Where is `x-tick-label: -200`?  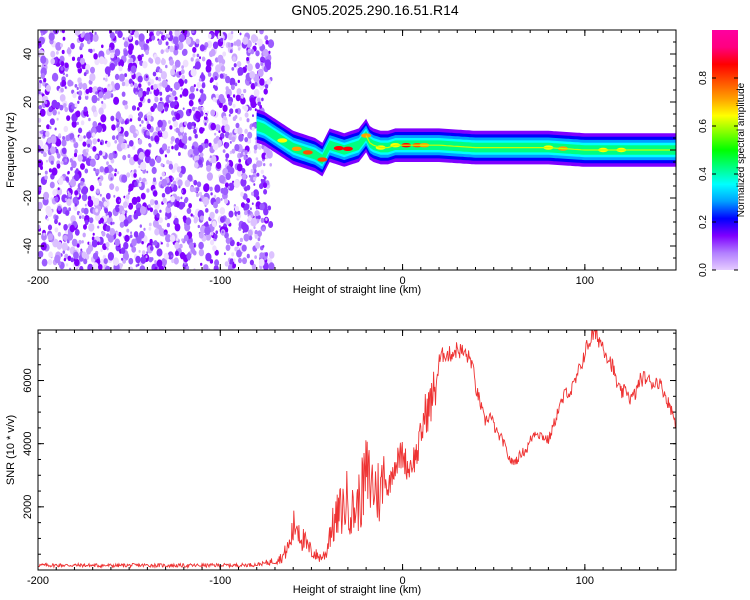 x-tick-label: -200 is located at coordinates (38, 281).